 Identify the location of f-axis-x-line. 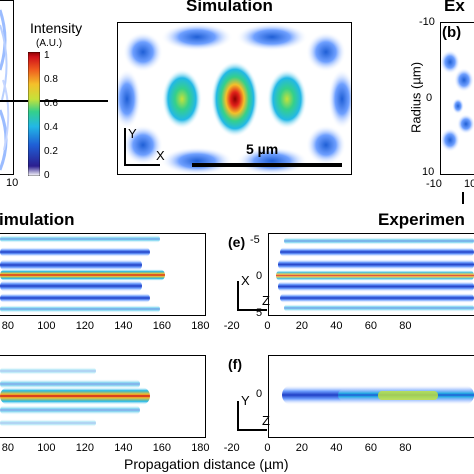
(252, 430).